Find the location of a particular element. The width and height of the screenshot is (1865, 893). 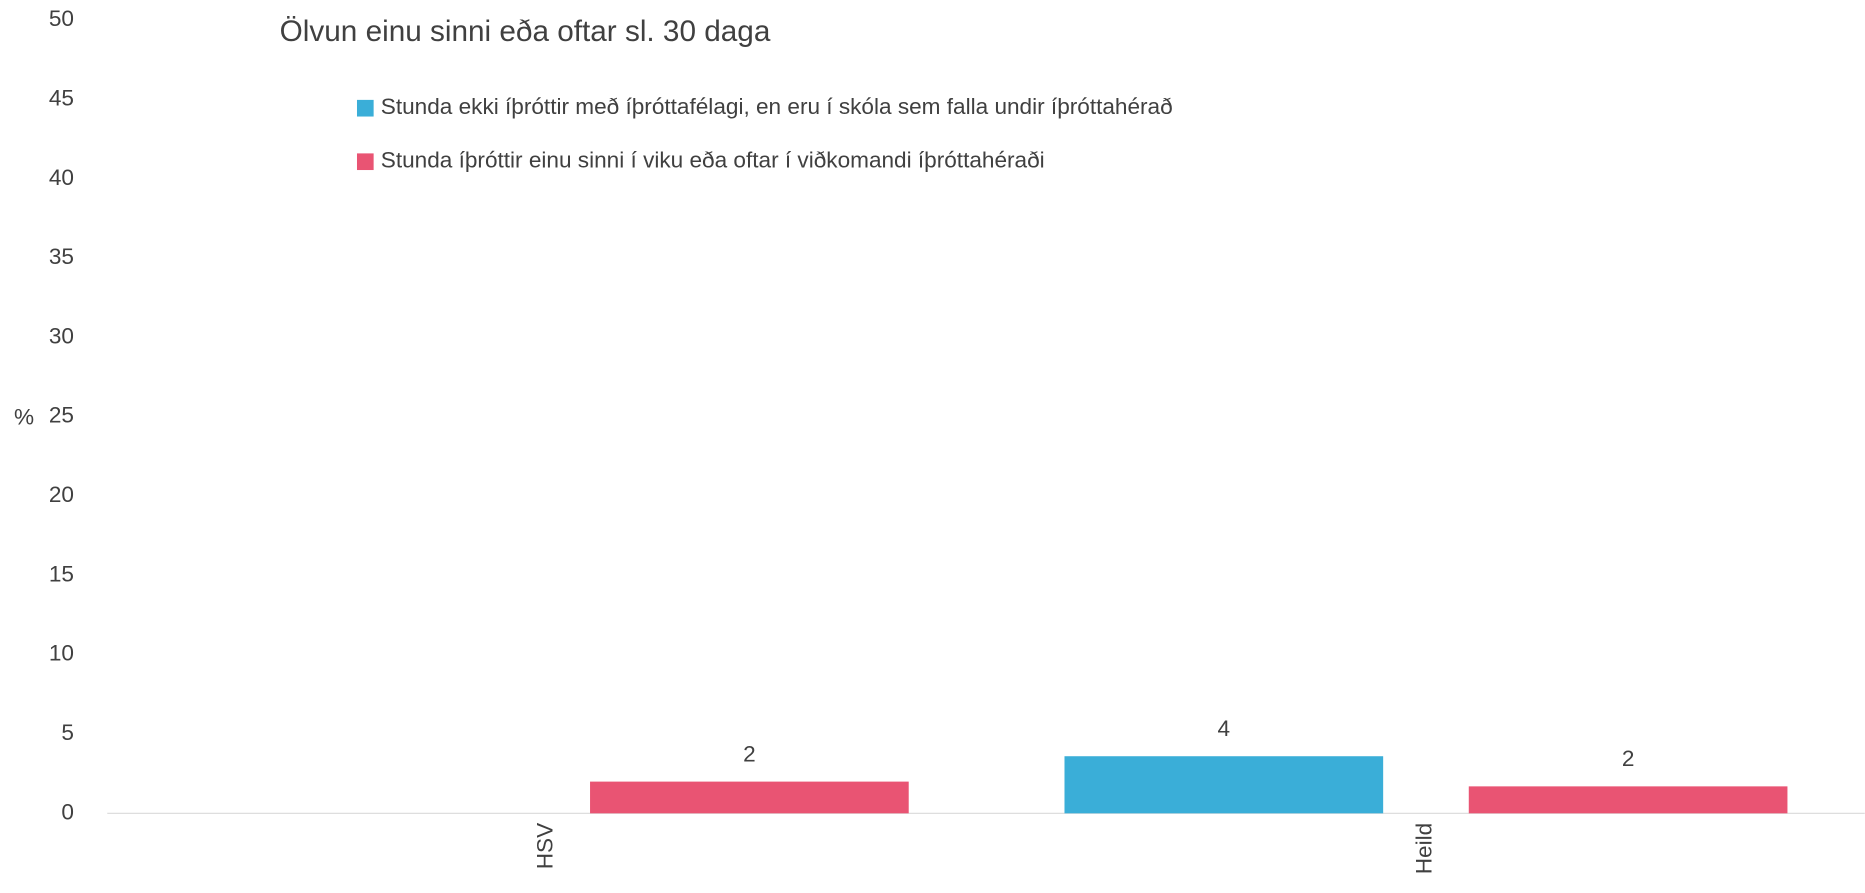

y-axis-label: % is located at coordinates (24, 417).